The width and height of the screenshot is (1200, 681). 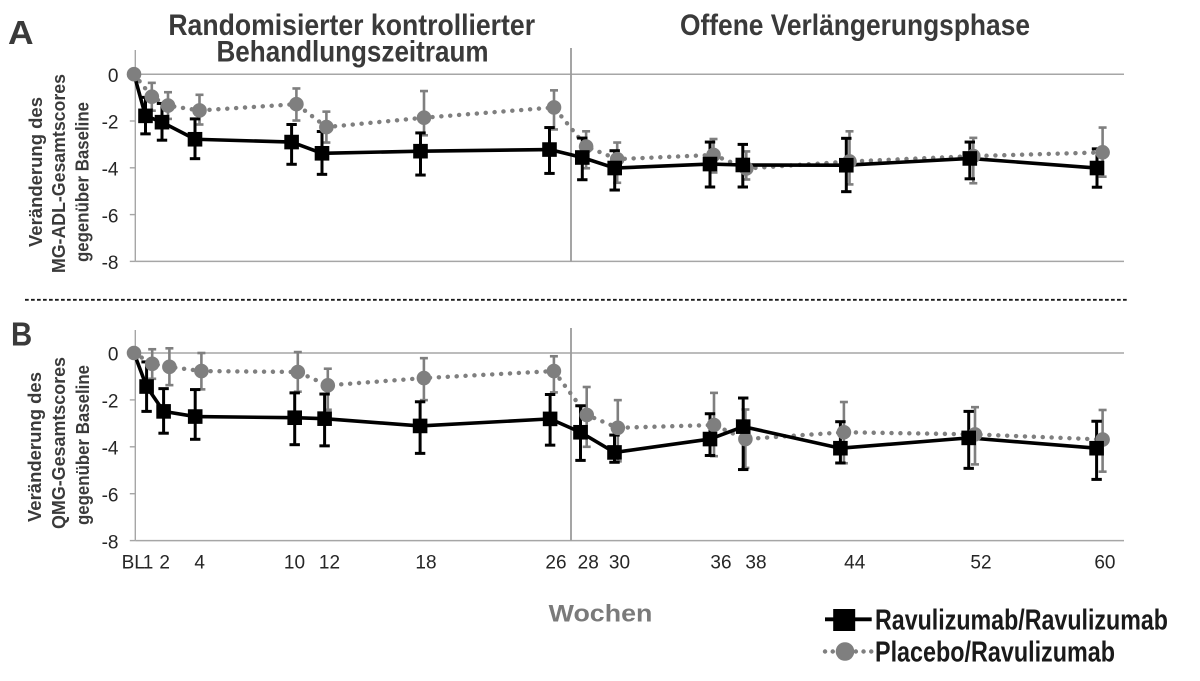 I want to click on svg-text: Randomisierter kontrollierter, so click(x=351, y=25).